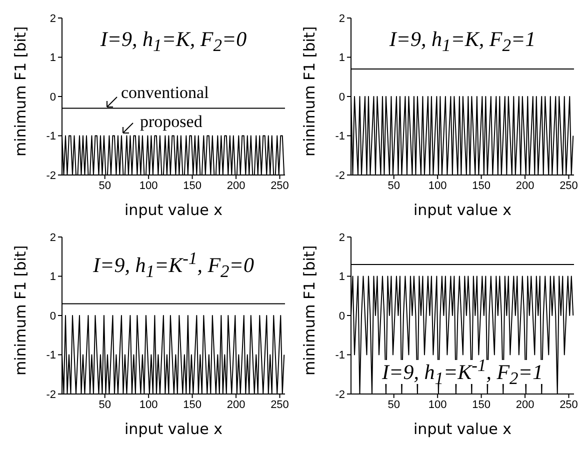  I want to click on annotation: proposed, so click(171, 122).